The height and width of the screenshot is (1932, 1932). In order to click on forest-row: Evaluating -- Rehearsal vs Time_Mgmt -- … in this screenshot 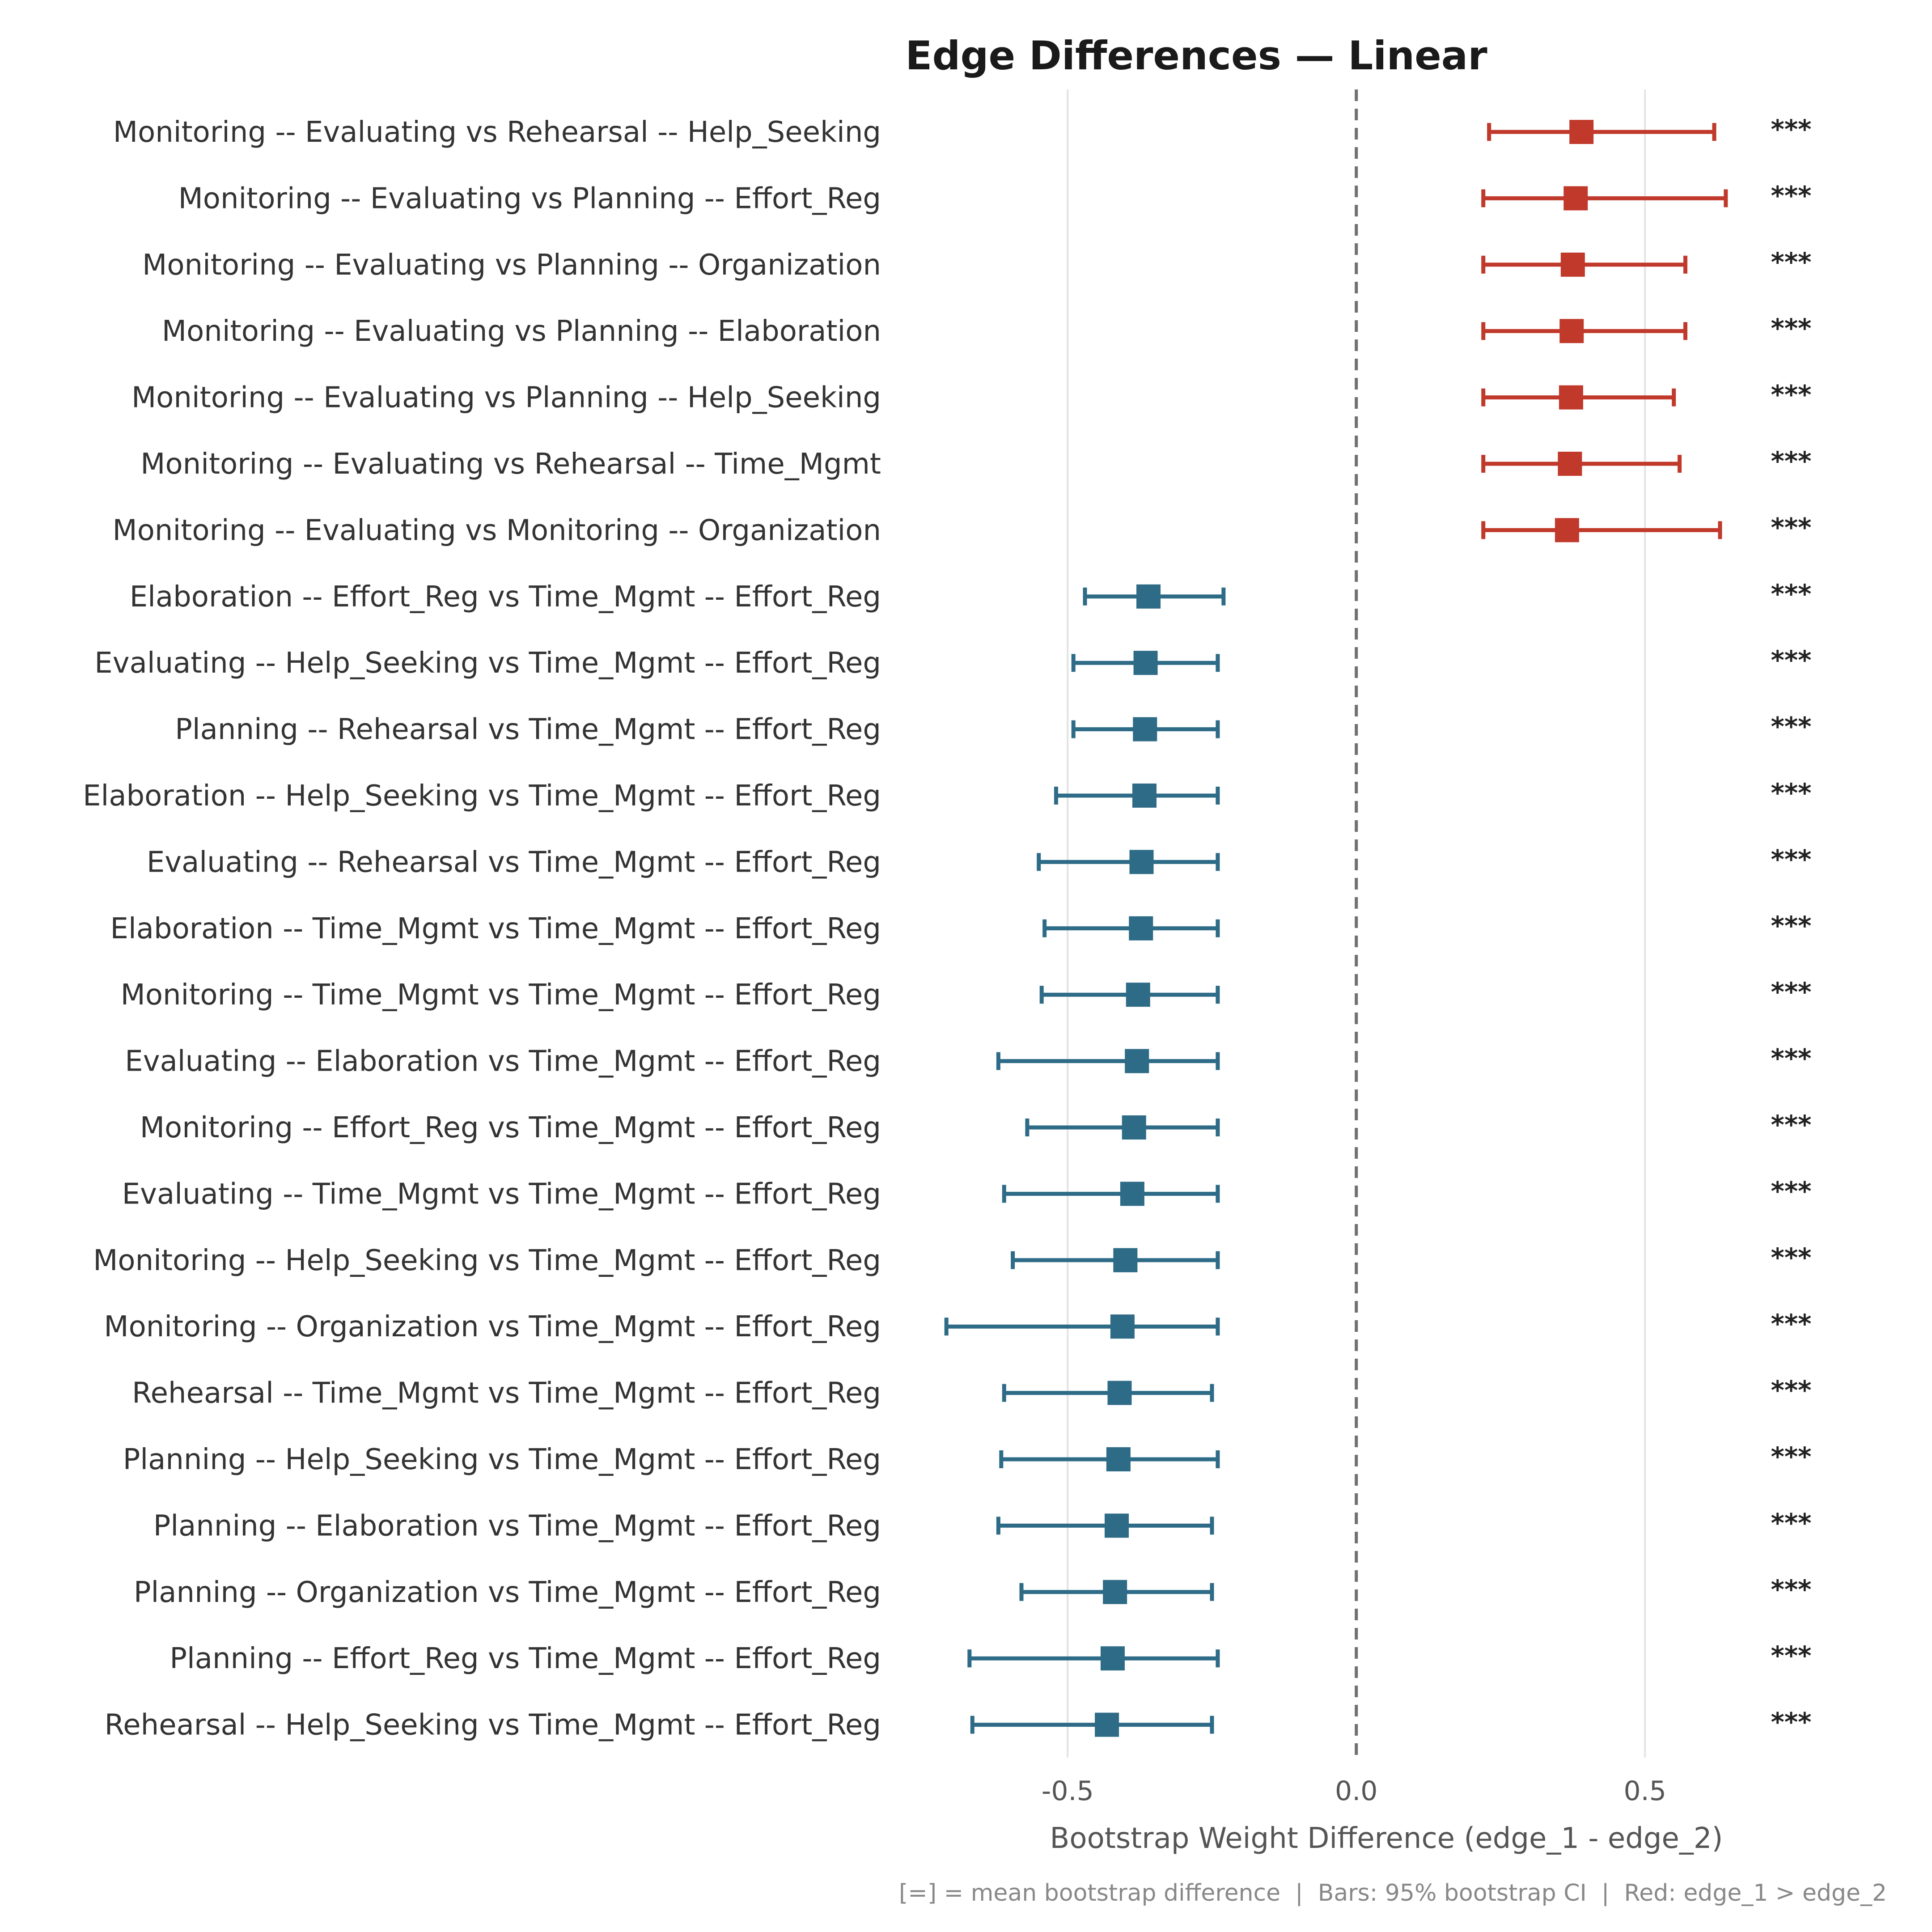, I will do `click(979, 861)`.